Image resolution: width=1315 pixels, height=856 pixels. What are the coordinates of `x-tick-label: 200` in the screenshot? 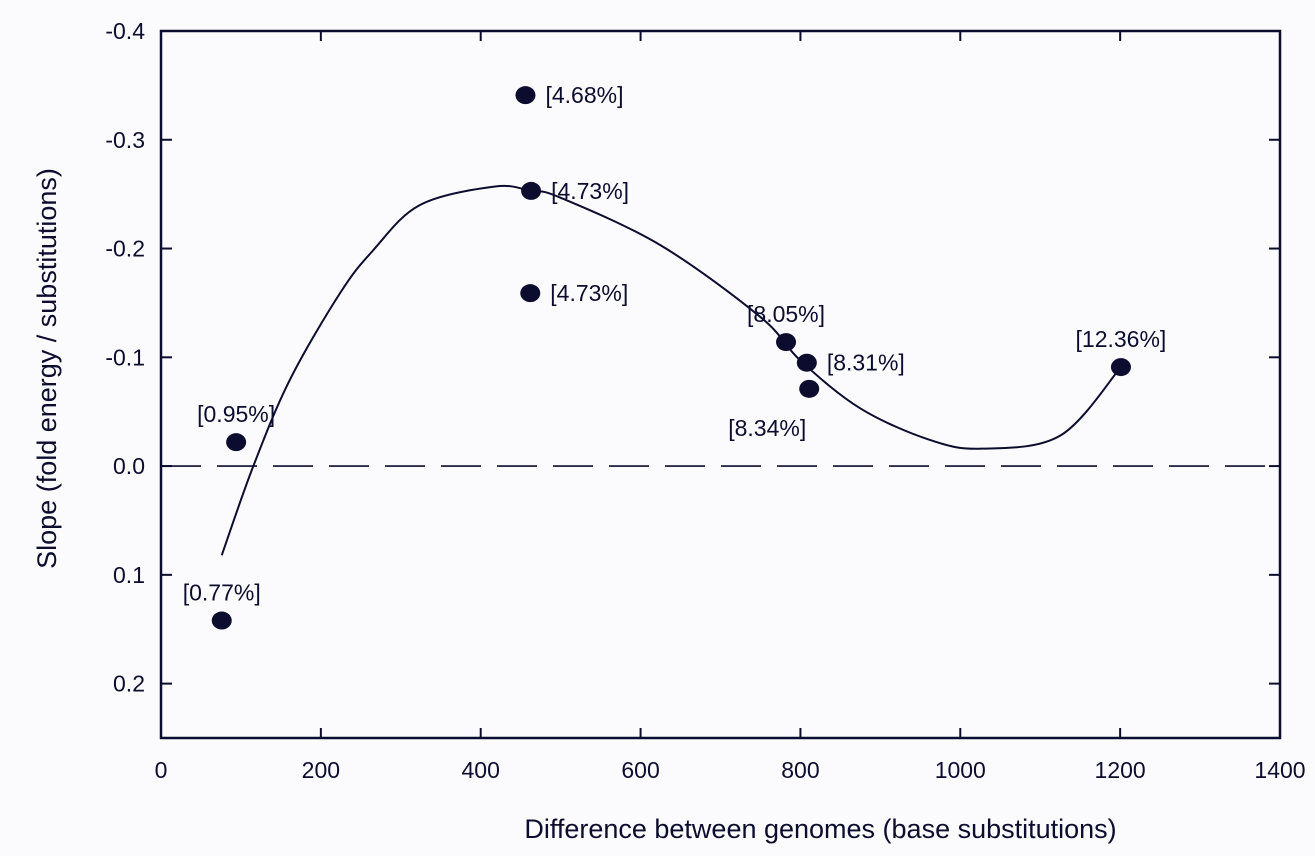 It's located at (321, 770).